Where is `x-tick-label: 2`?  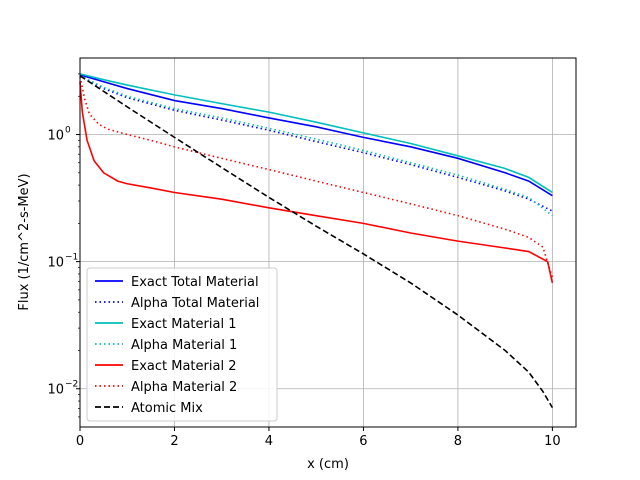 x-tick-label: 2 is located at coordinates (174, 441).